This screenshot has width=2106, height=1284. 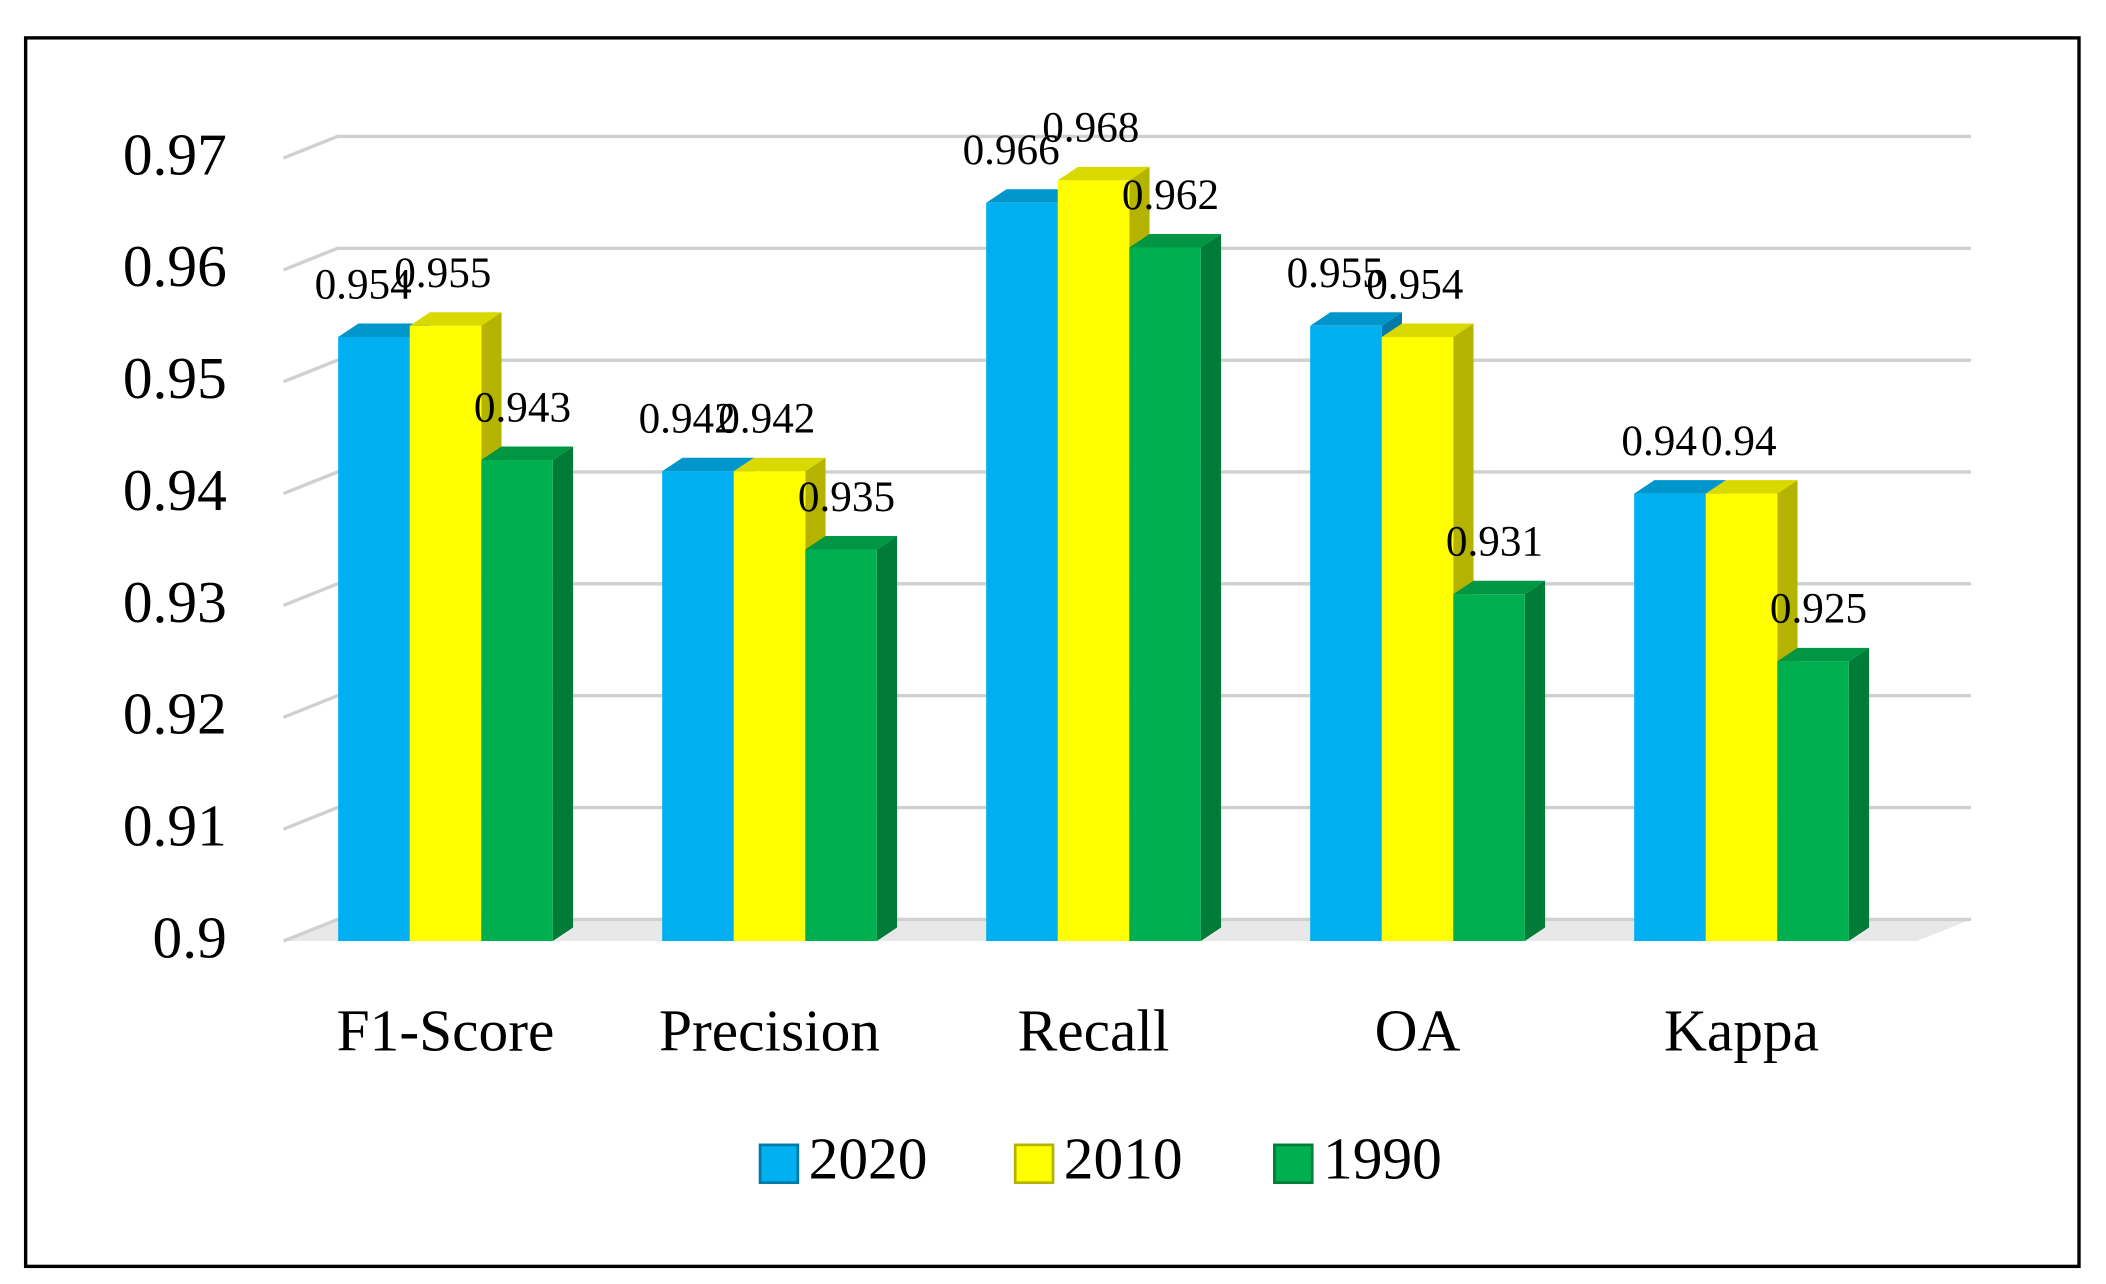 I want to click on x-tick-label: Recall, so click(x=1094, y=1031).